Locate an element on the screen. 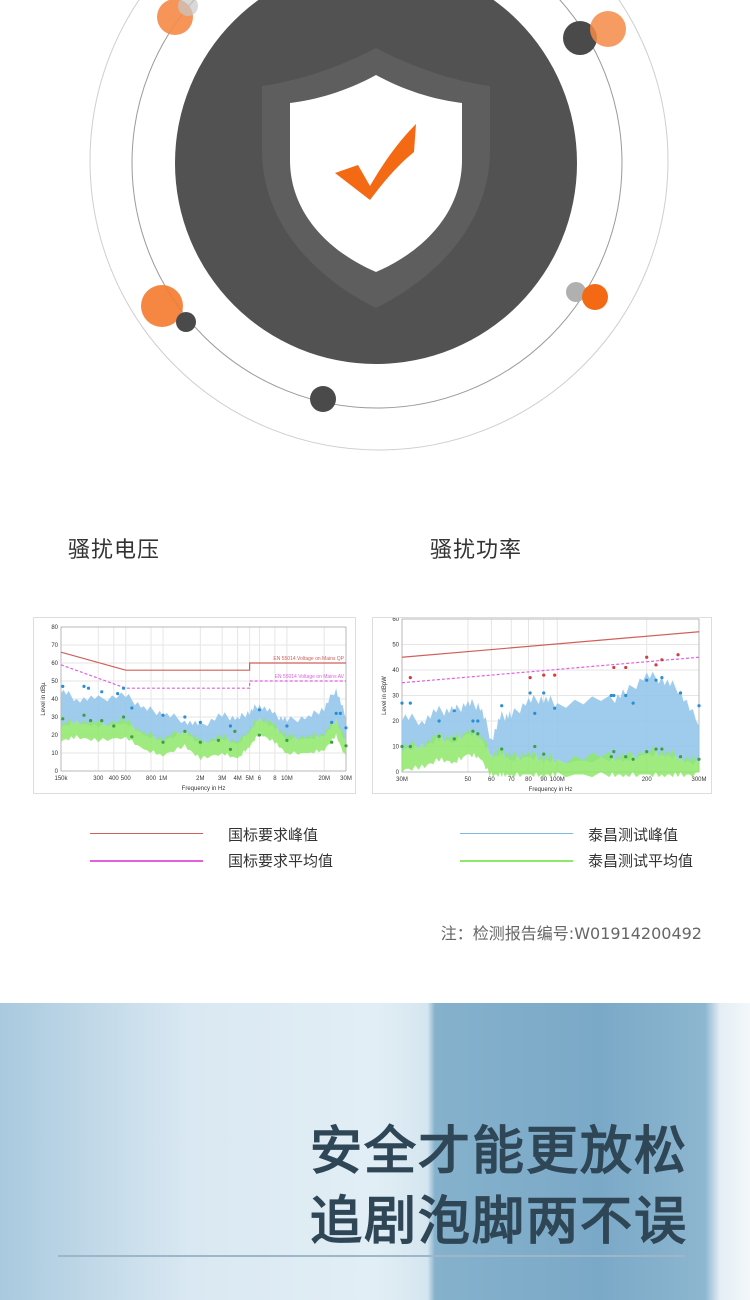 The image size is (750, 1300). voltage-section-title: 骚扰电压 is located at coordinates (114, 550).